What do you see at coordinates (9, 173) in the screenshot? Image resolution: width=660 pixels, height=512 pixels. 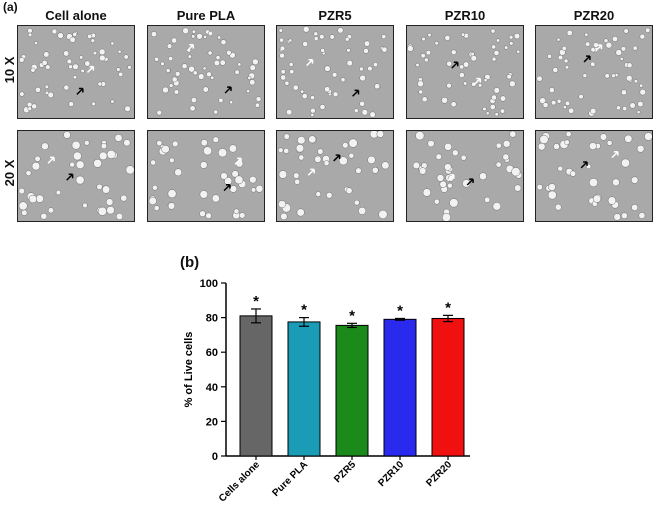 I see `row-label-20x: 20 X` at bounding box center [9, 173].